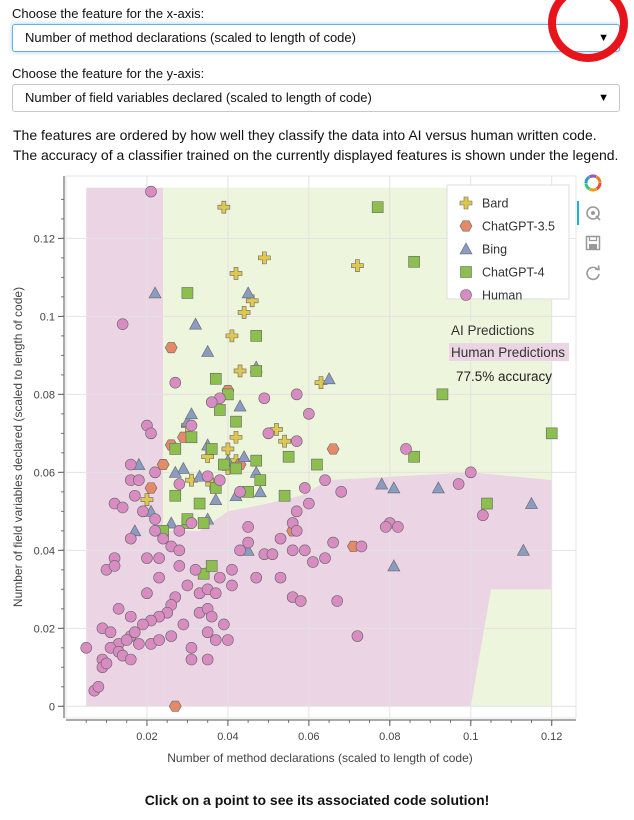 Image resolution: width=634 pixels, height=820 pixels. I want to click on reset-icon, so click(593, 273).